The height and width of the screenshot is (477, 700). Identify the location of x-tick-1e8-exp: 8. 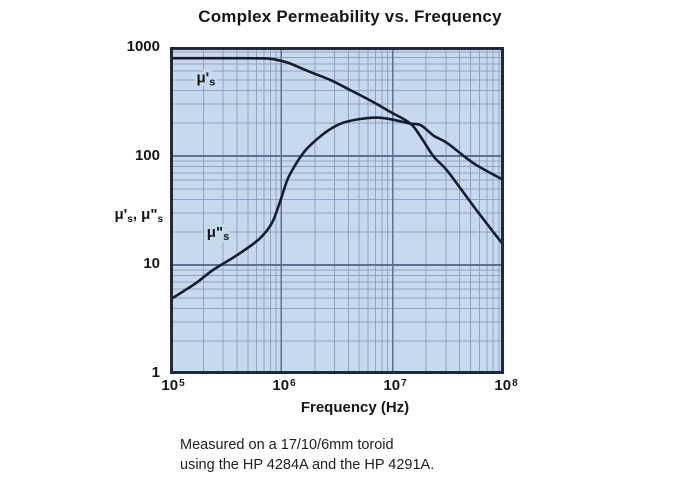
(515, 383).